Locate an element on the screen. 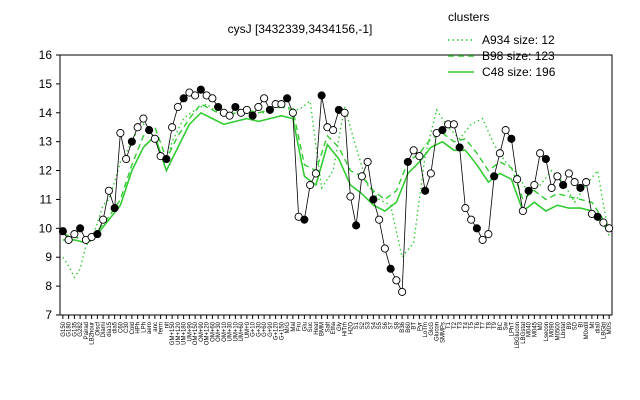 This screenshot has height=400, width=640. y-tick-label: 15 is located at coordinates (46, 84).